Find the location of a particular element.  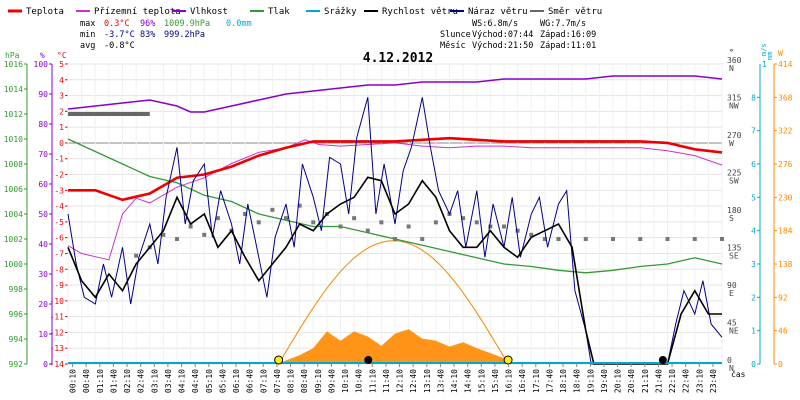

stats-min-label: min is located at coordinates (87, 35).